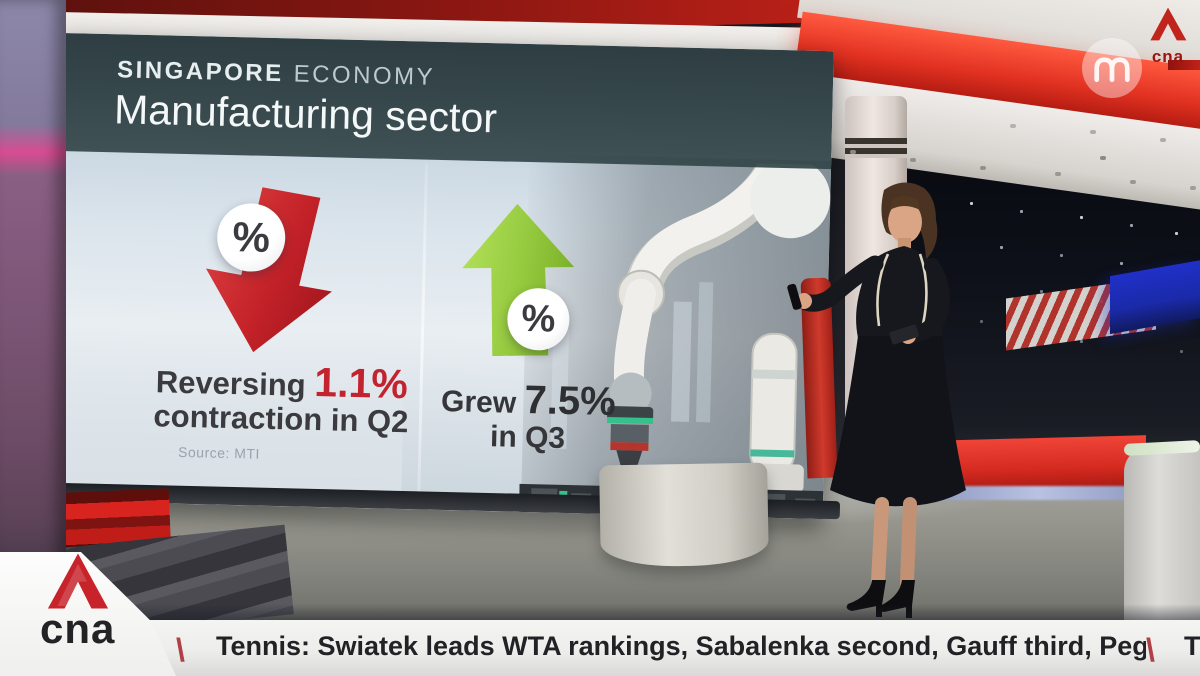  I want to click on blue-light-strip, so click(1038, 493).